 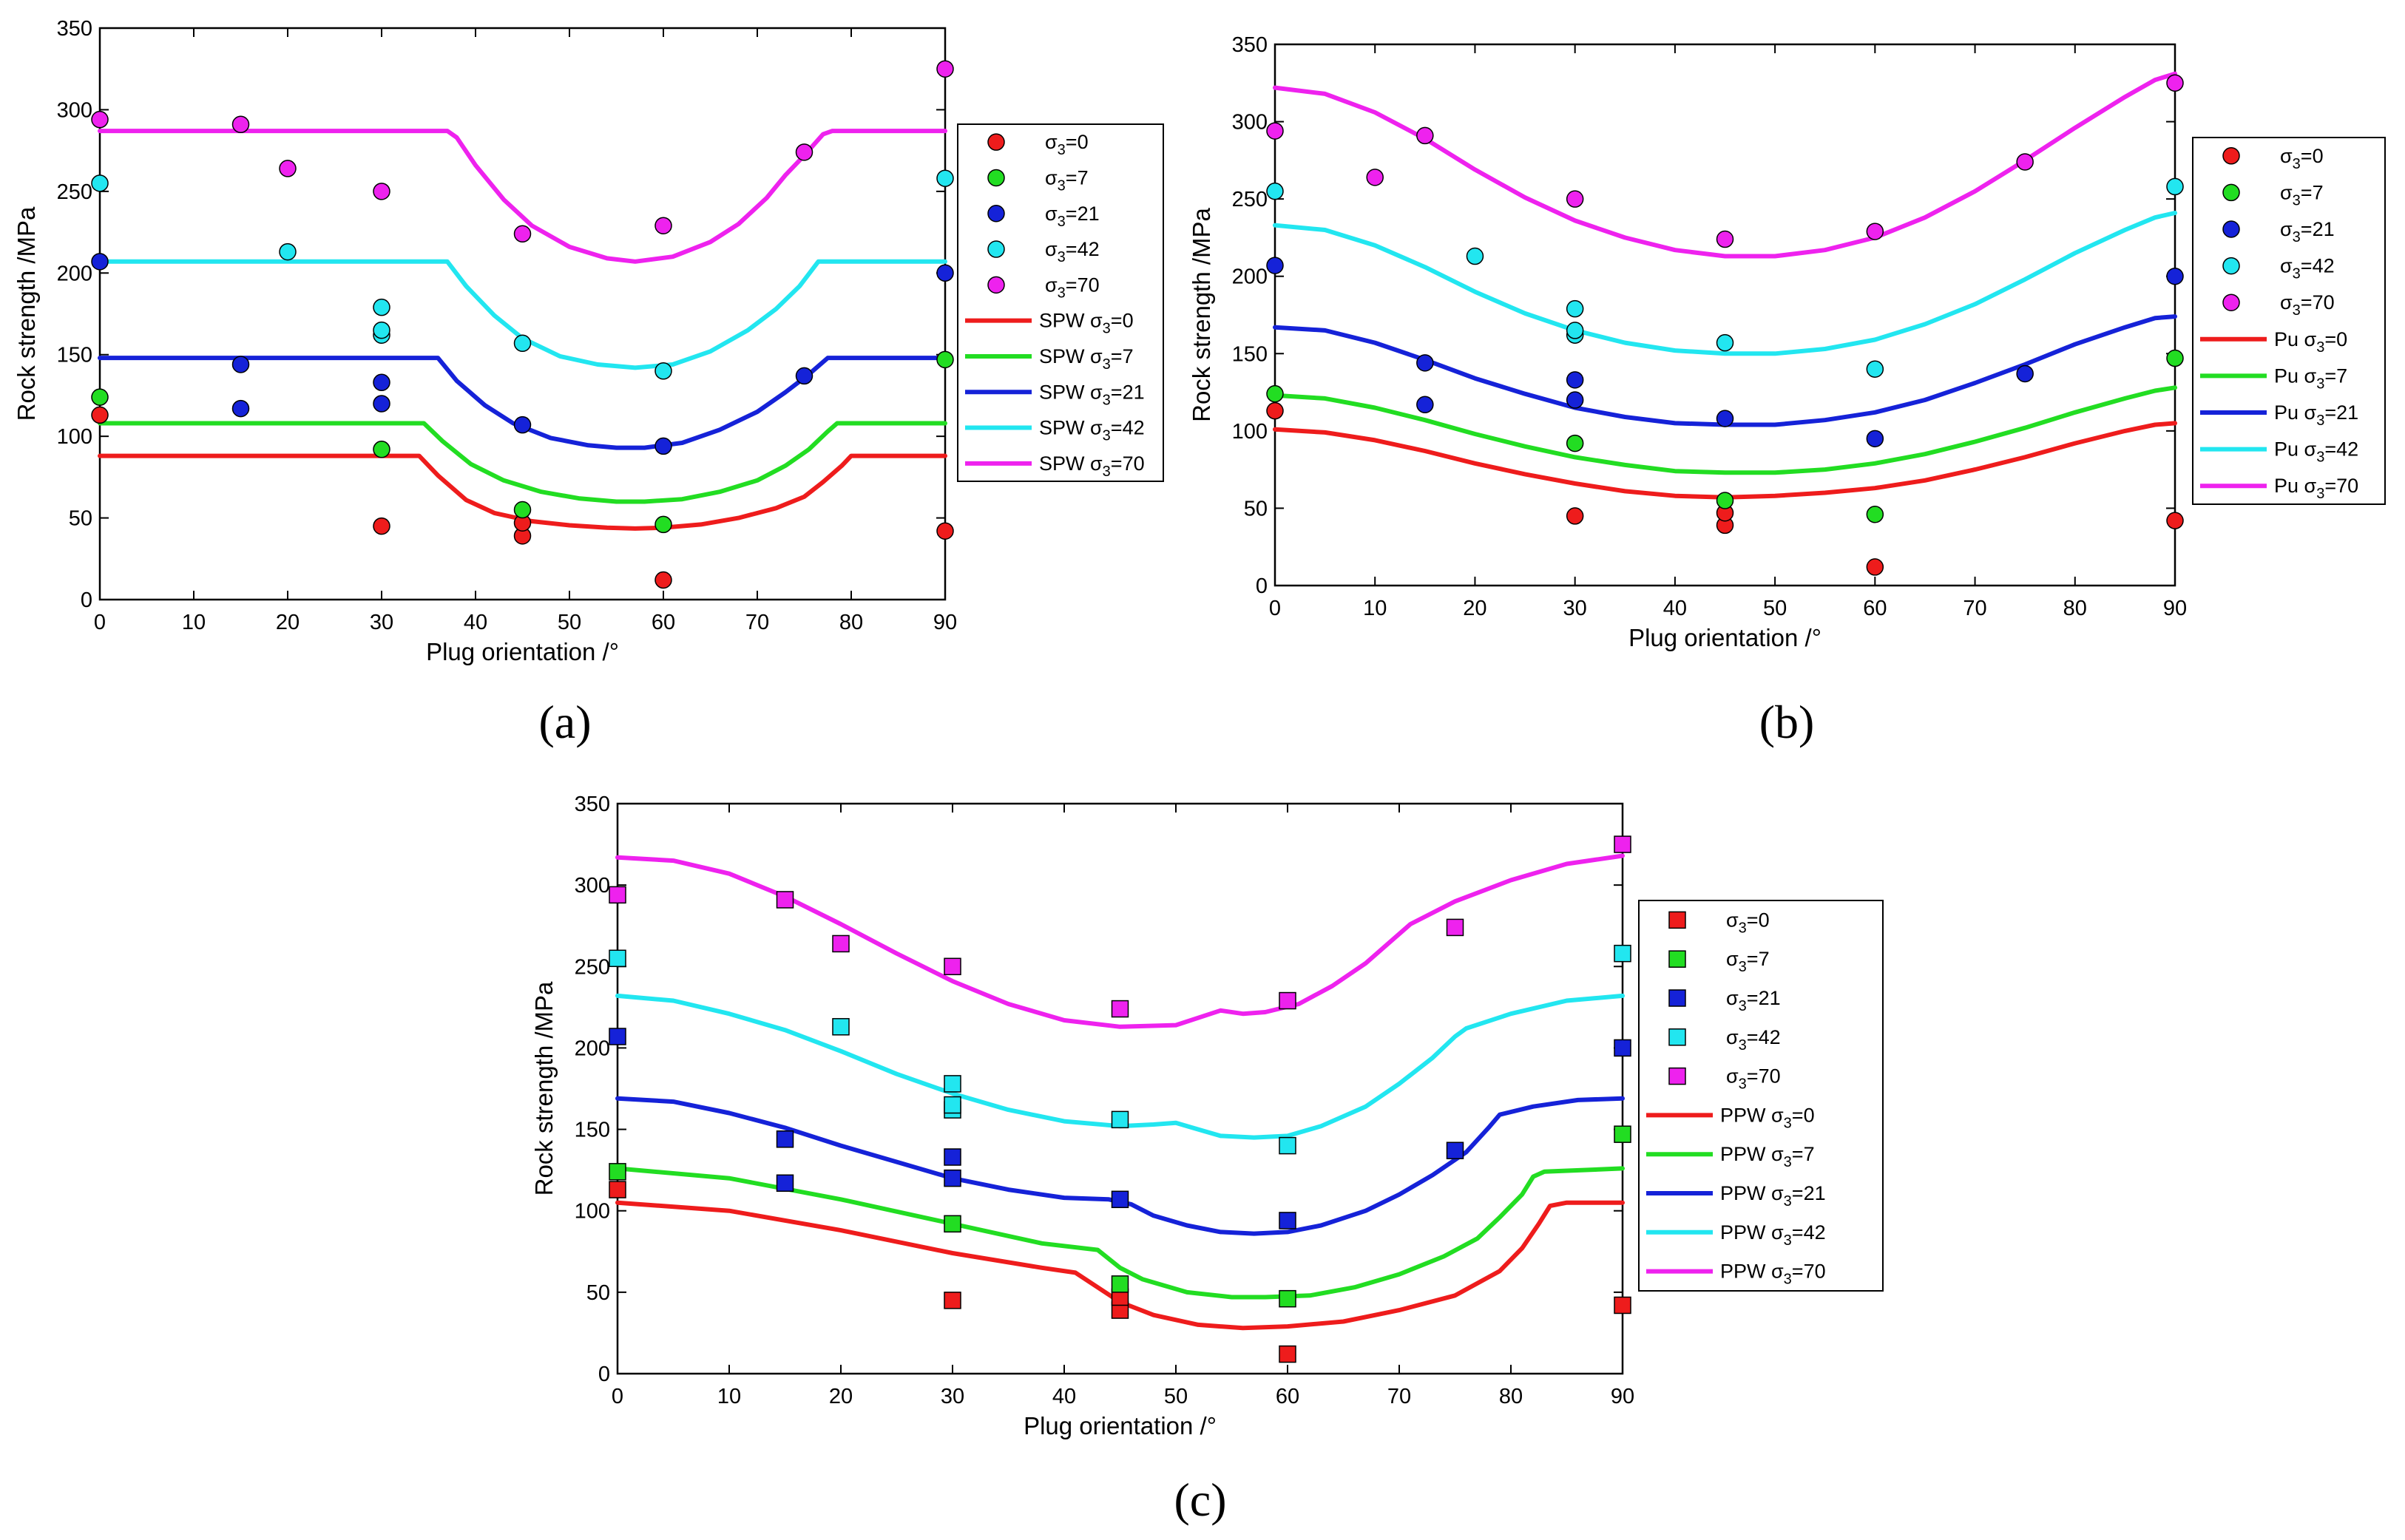 I want to click on y-axis-label: Rock strength /MPa, so click(x=544, y=1088).